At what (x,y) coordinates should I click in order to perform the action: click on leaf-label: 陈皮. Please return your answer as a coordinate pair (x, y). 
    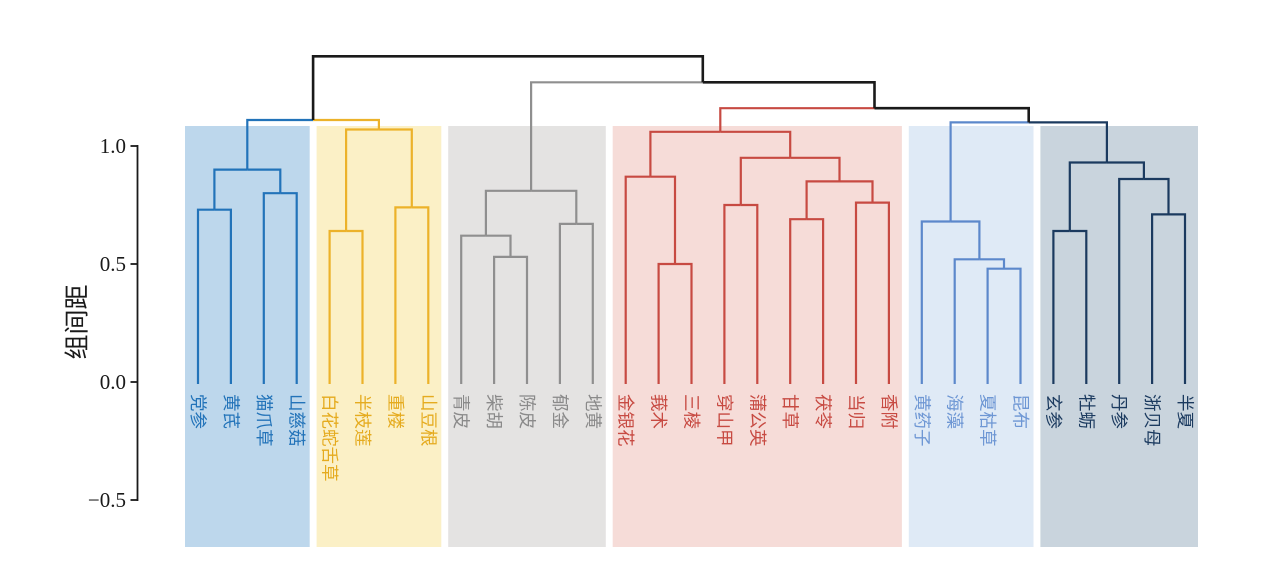
    Looking at the image, I should click on (527, 411).